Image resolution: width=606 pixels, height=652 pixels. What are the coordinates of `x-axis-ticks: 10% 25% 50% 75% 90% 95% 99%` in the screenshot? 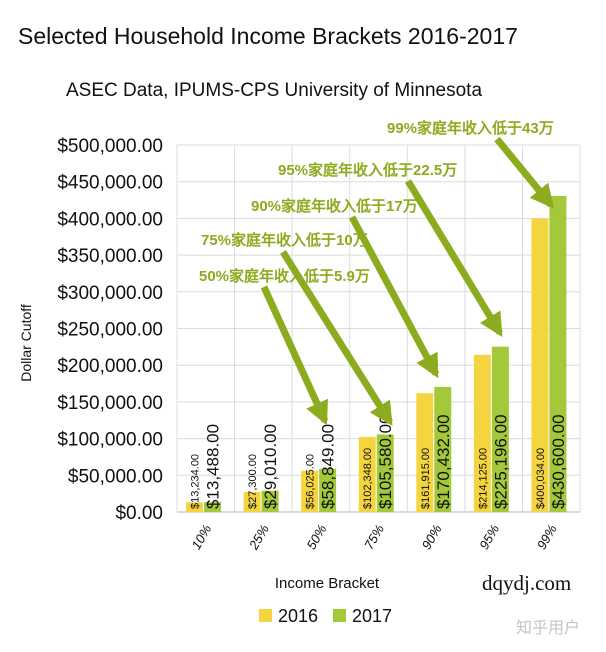 It's located at (373, 537).